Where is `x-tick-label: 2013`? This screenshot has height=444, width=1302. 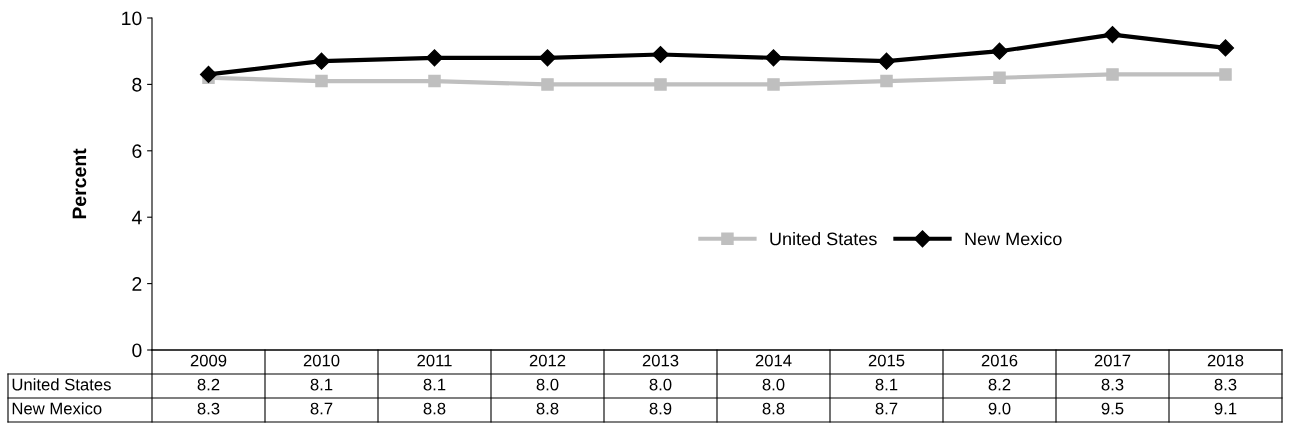
x-tick-label: 2013 is located at coordinates (660, 360).